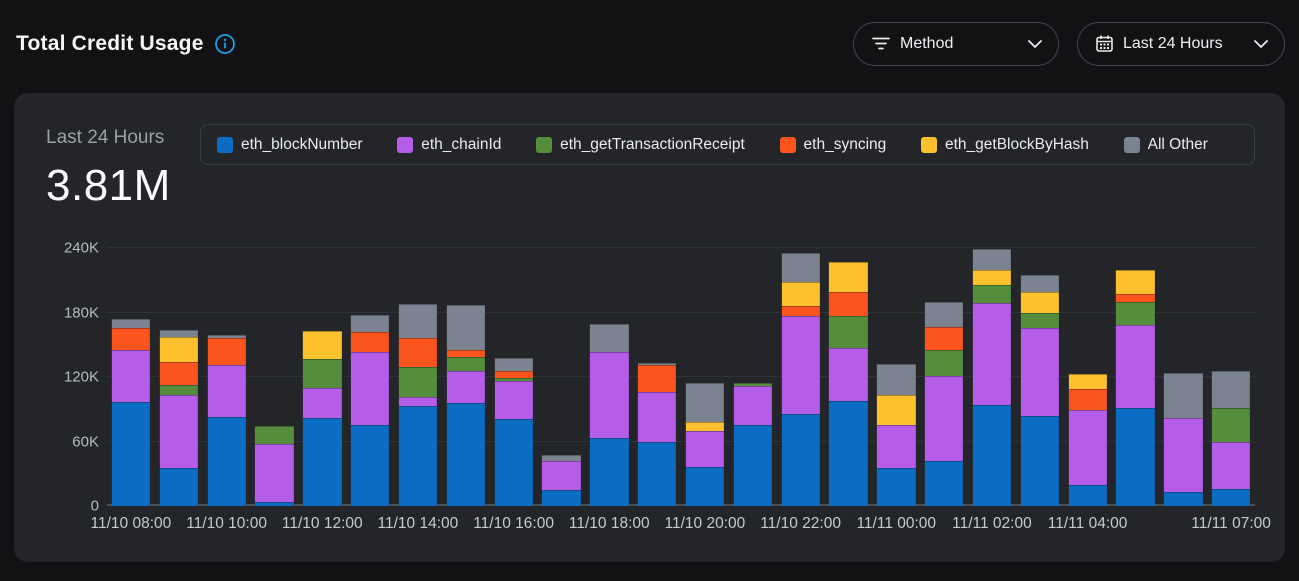  I want to click on x-axis-tick: 11/10 18:00, so click(609, 523).